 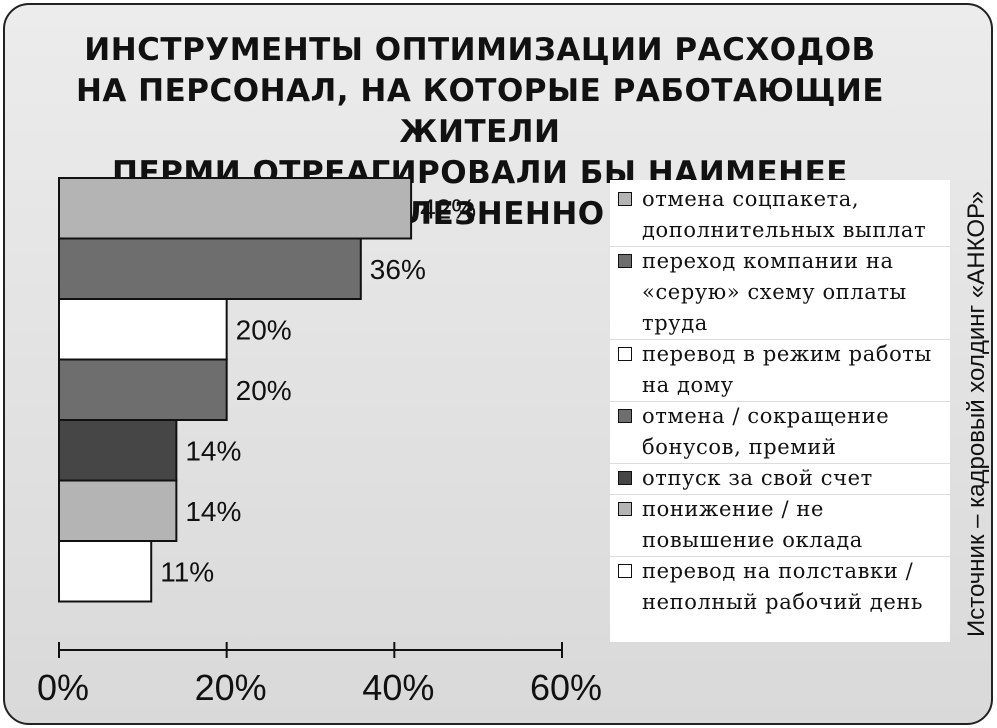 I want to click on x-tick-label-4: 60%, so click(x=566, y=687).